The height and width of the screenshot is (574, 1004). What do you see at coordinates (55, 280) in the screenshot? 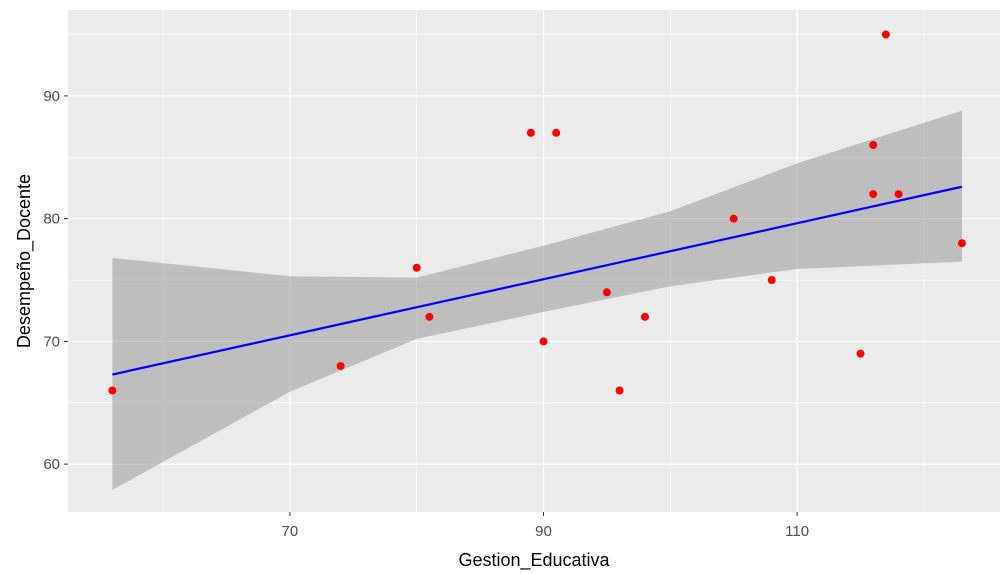
I see `y-axis-ticks: 60 70 80 90` at bounding box center [55, 280].